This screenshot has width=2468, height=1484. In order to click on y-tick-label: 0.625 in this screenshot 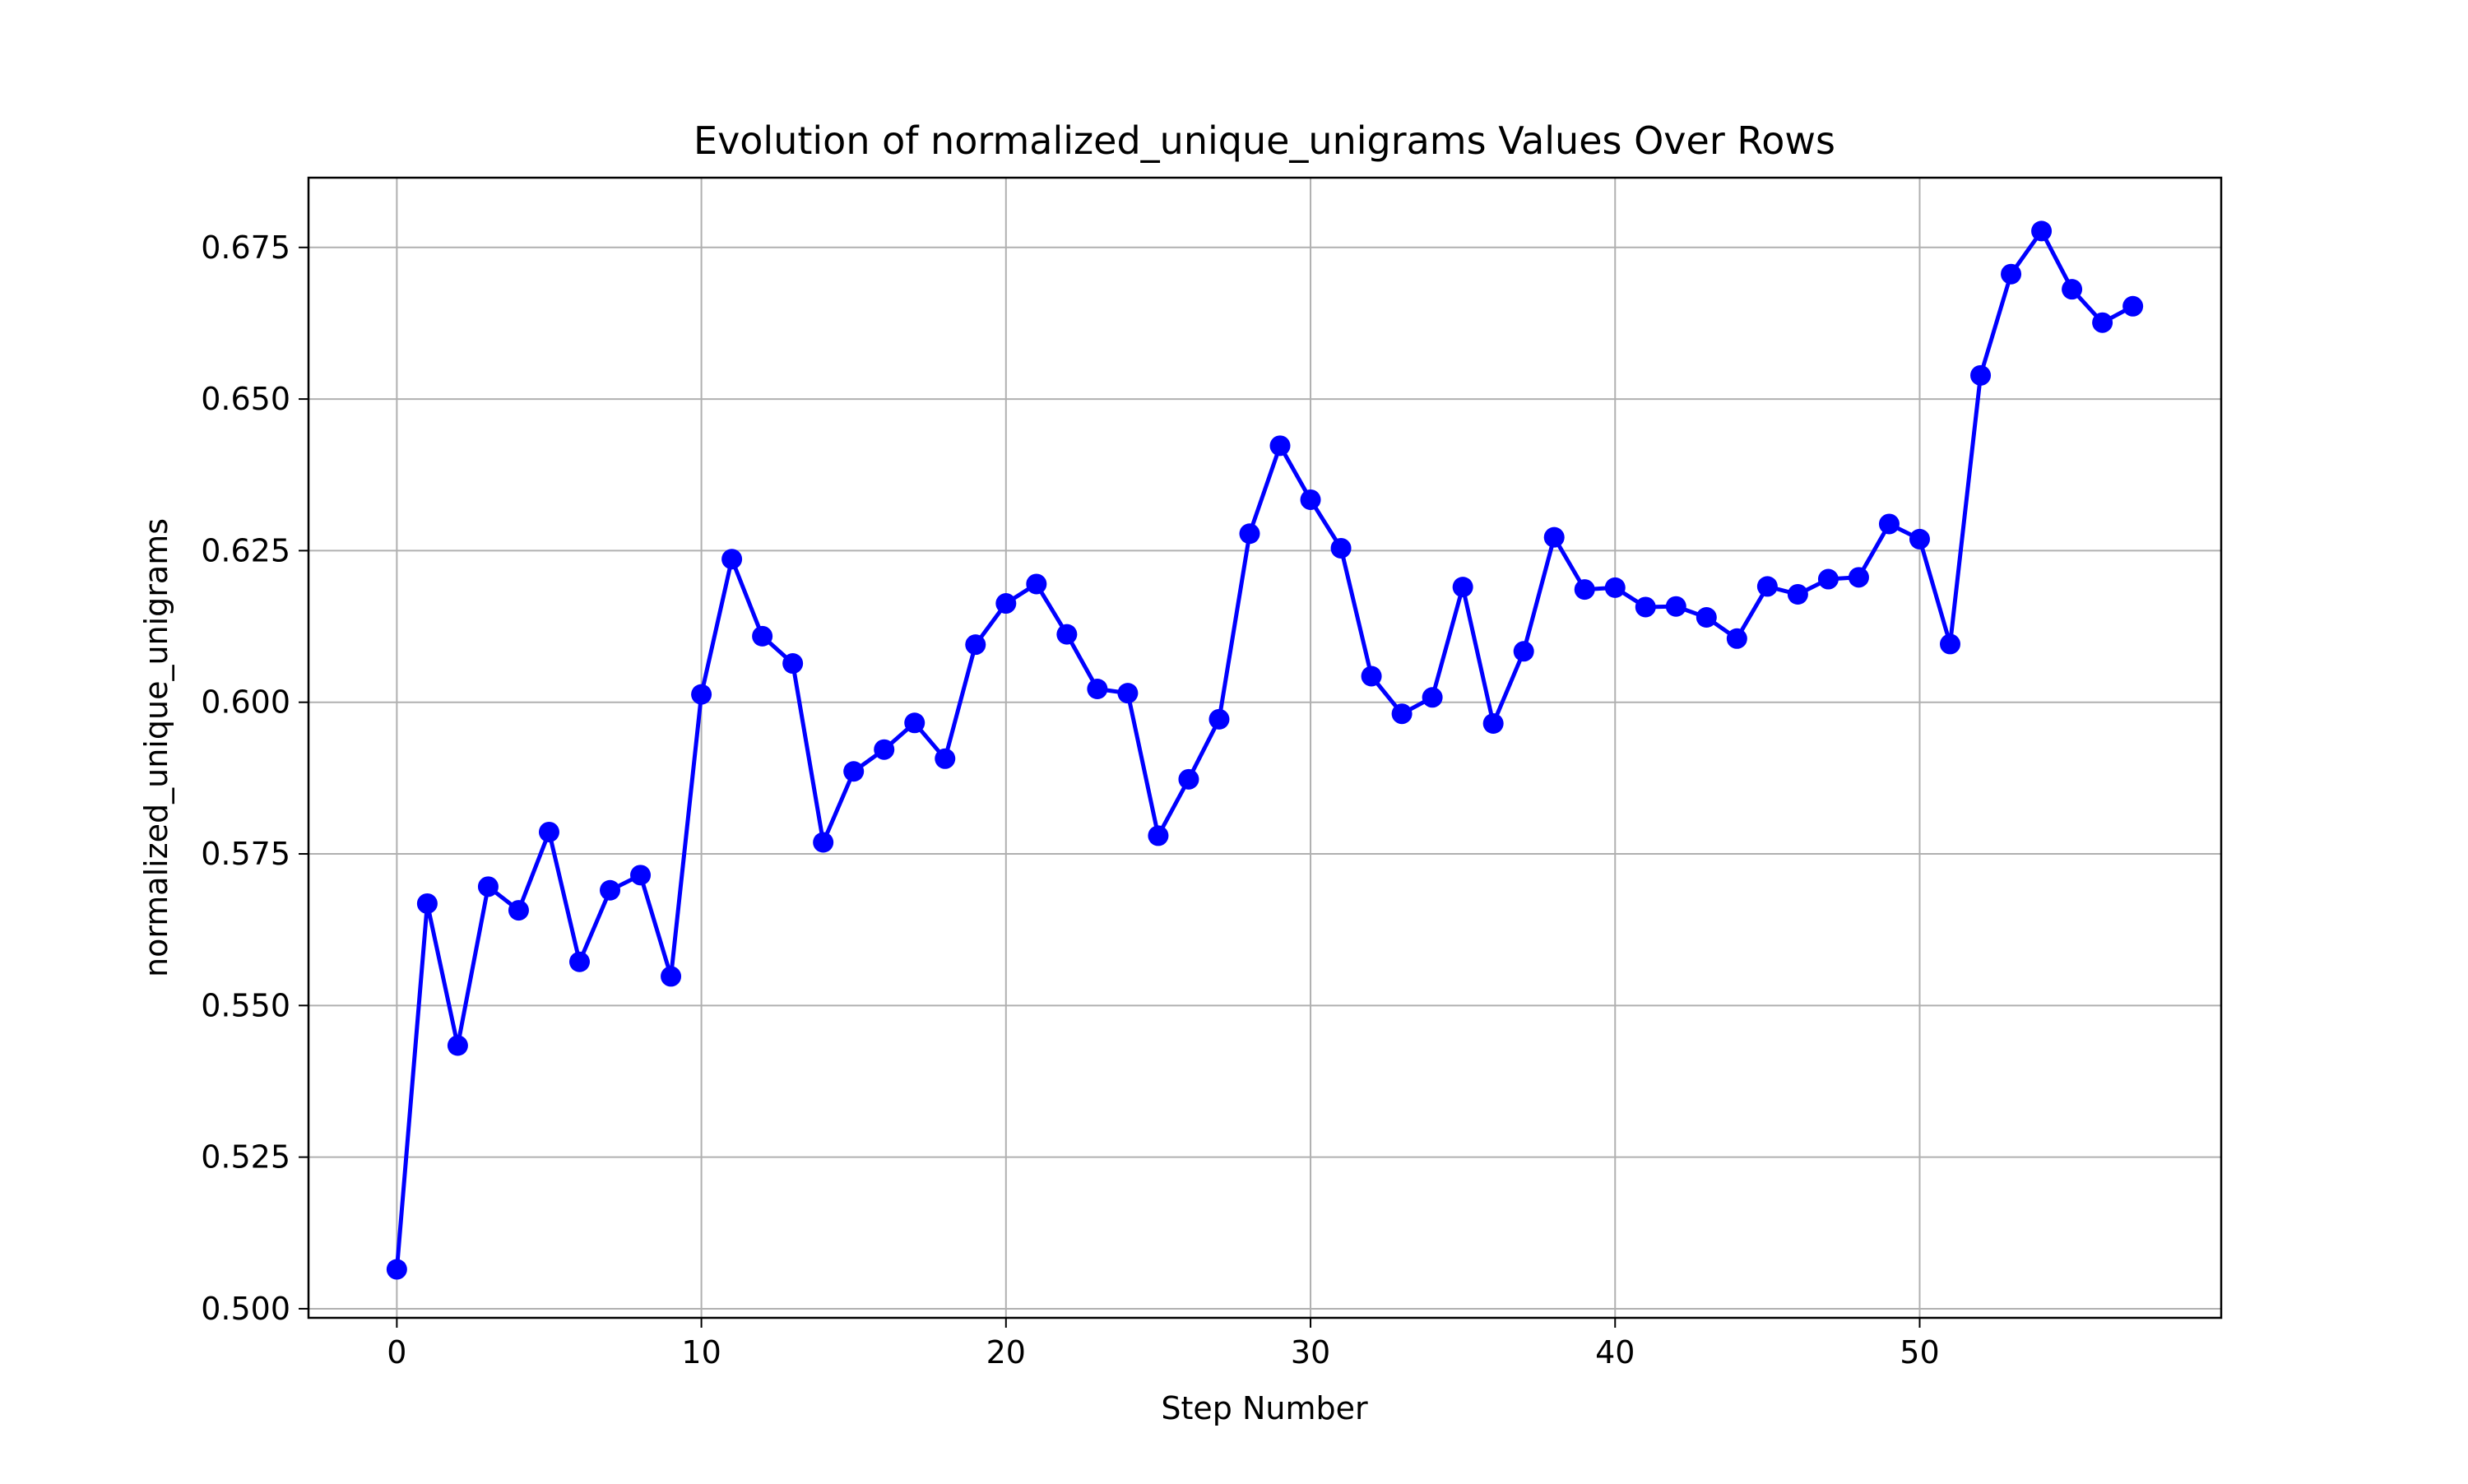, I will do `click(246, 550)`.